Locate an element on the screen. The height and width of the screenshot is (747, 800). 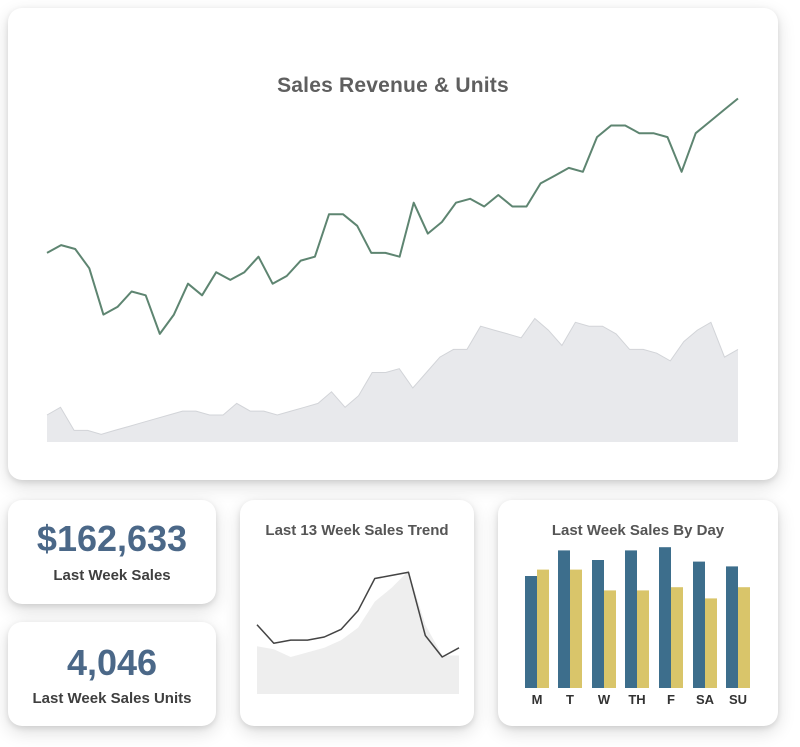
kpi-last-week-sales: $162,633 Last Week Sales is located at coordinates (112, 552).